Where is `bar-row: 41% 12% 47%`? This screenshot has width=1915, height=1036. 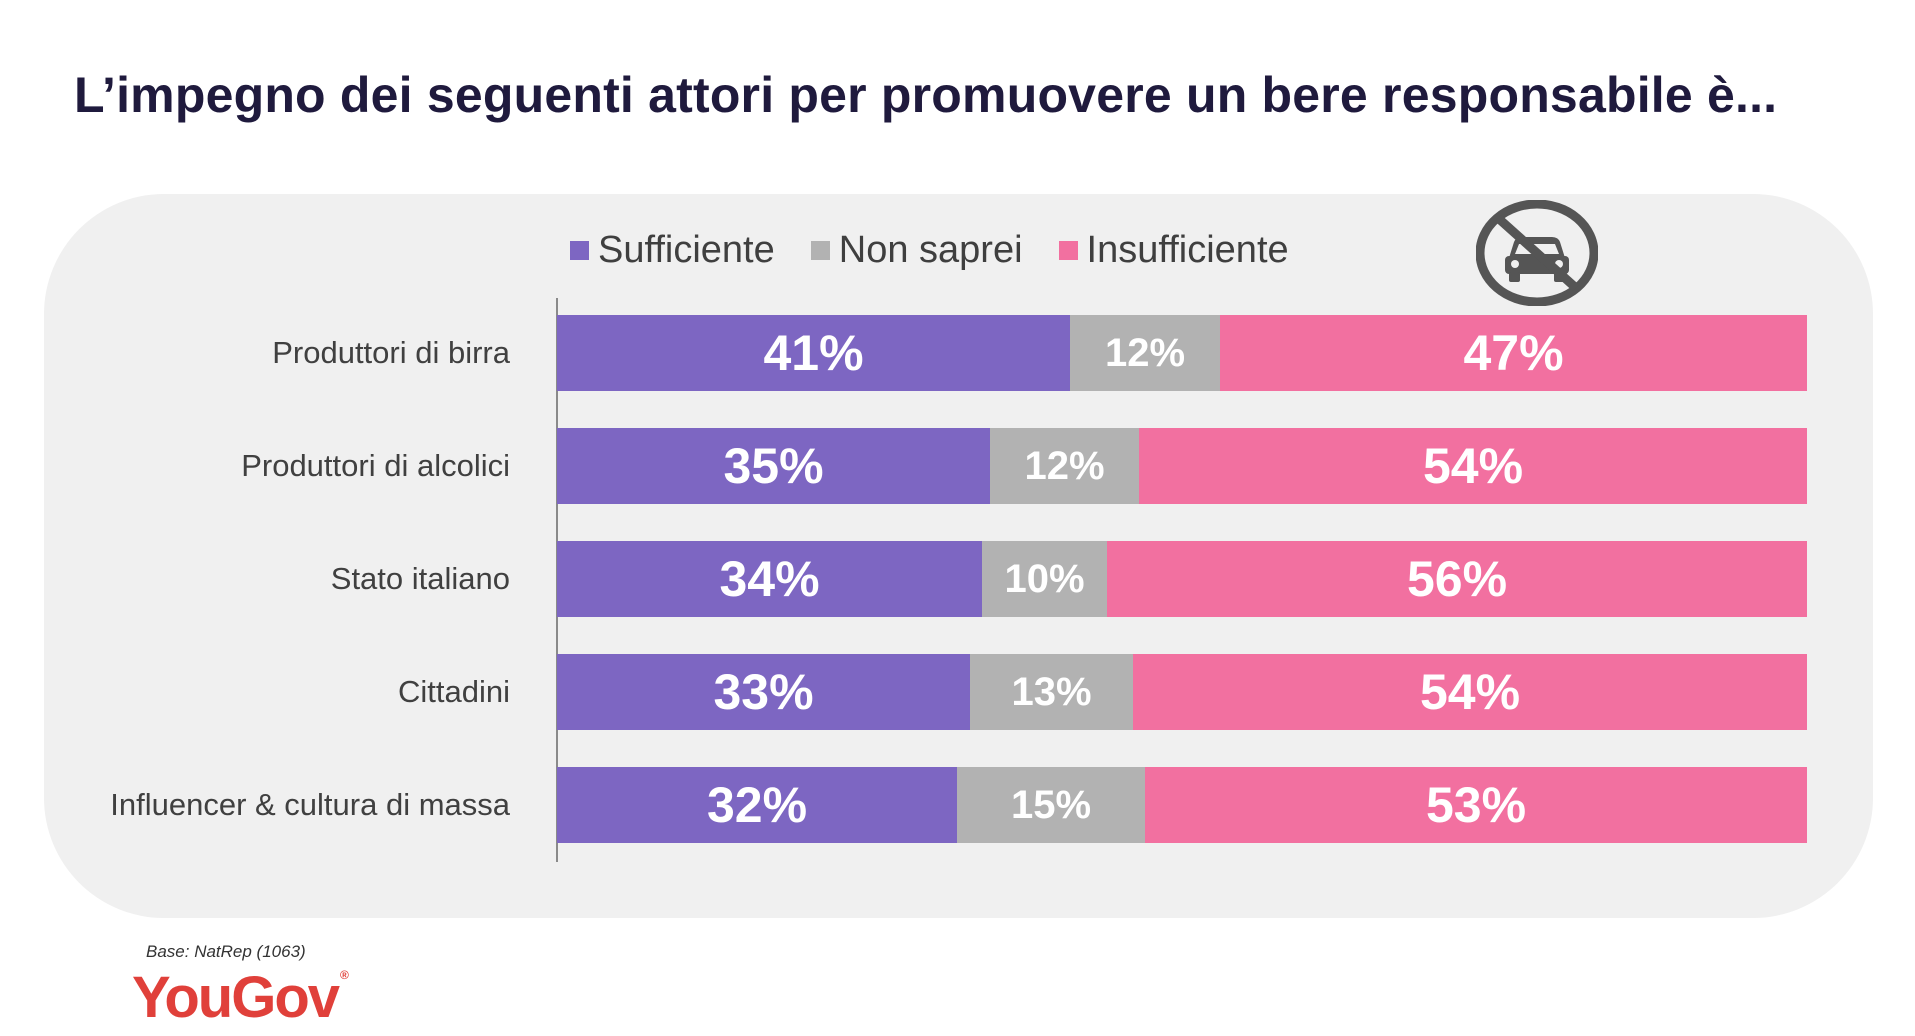
bar-row: 41% 12% 47% is located at coordinates (1182, 353).